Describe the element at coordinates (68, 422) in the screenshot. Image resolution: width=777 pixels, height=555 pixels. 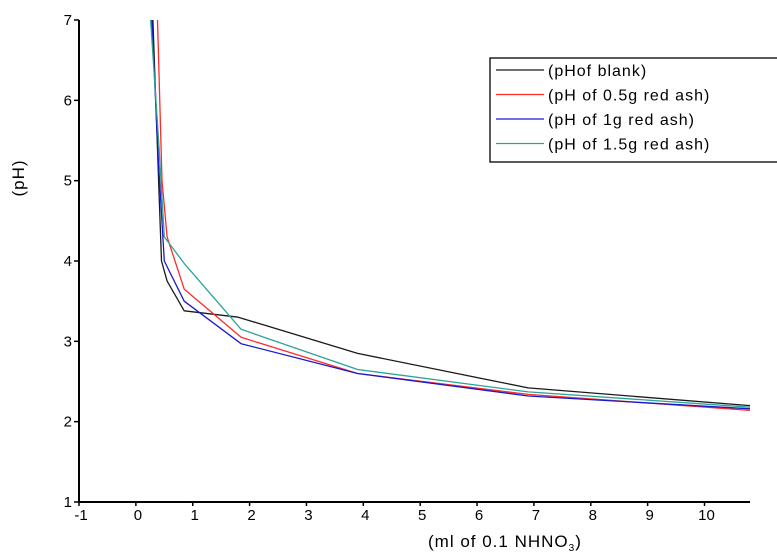
I see `y-tick-label: 2` at that location.